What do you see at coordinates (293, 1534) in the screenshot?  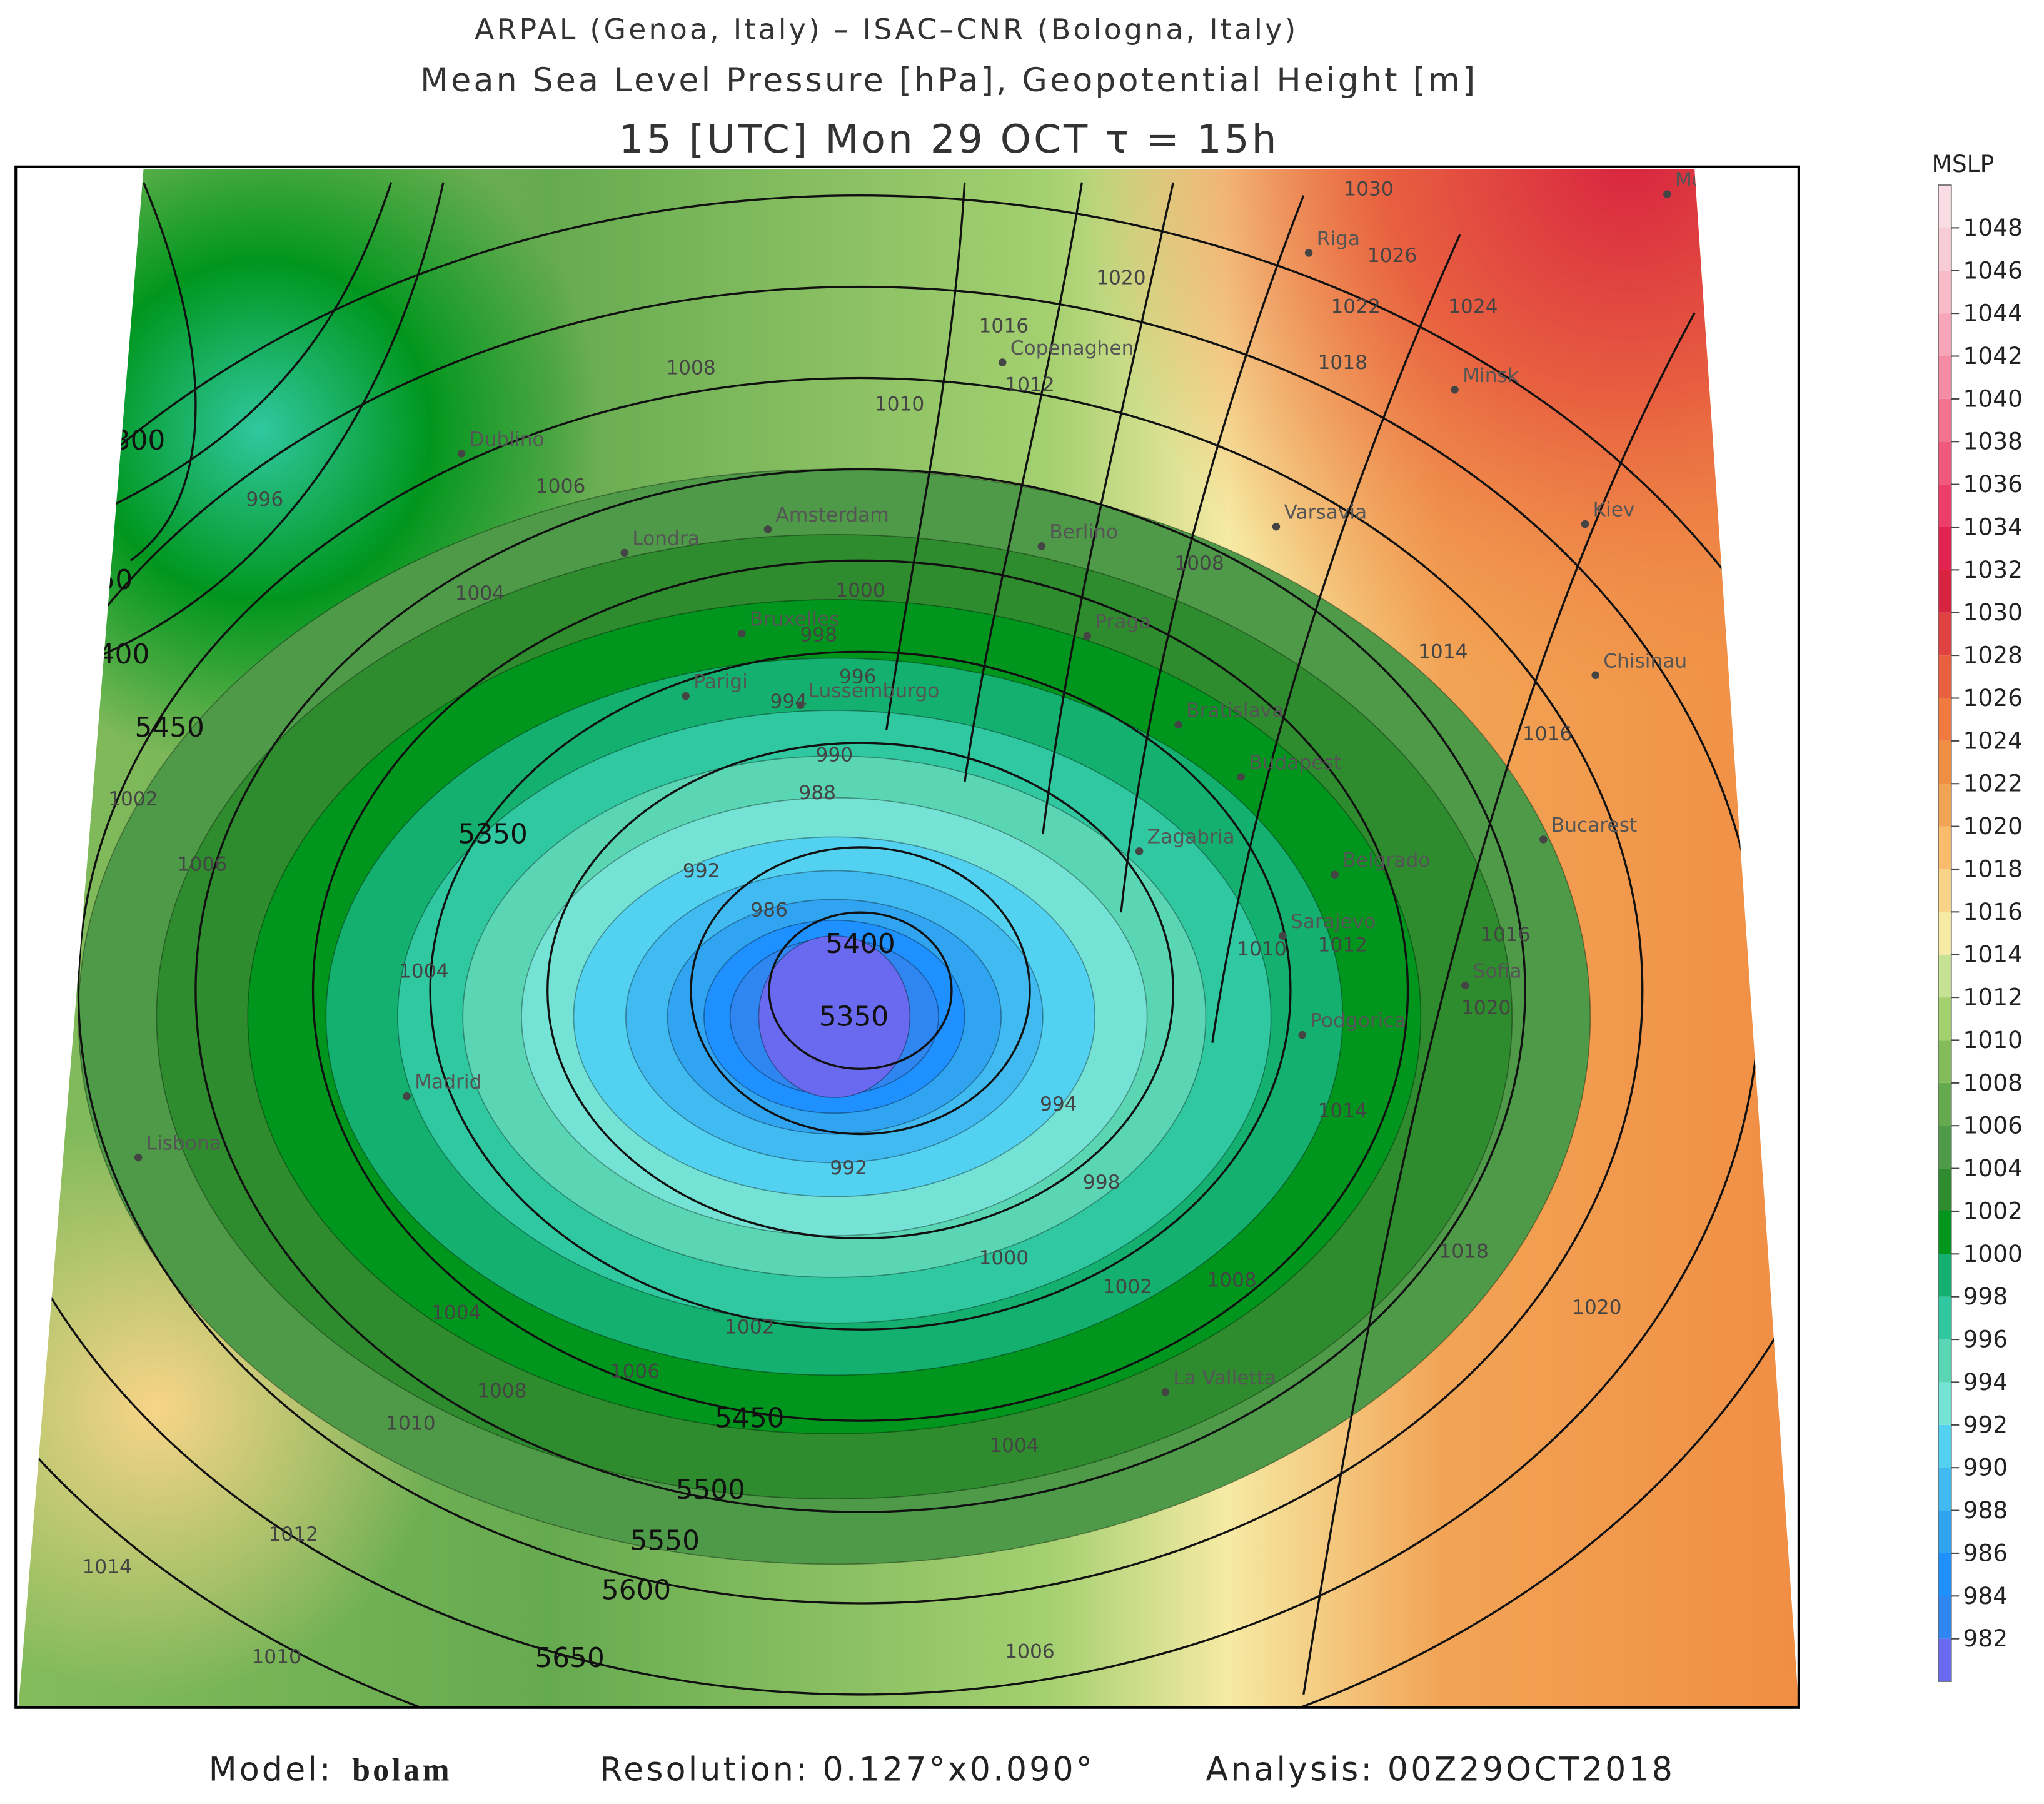 I see `isobar-label: 1012` at bounding box center [293, 1534].